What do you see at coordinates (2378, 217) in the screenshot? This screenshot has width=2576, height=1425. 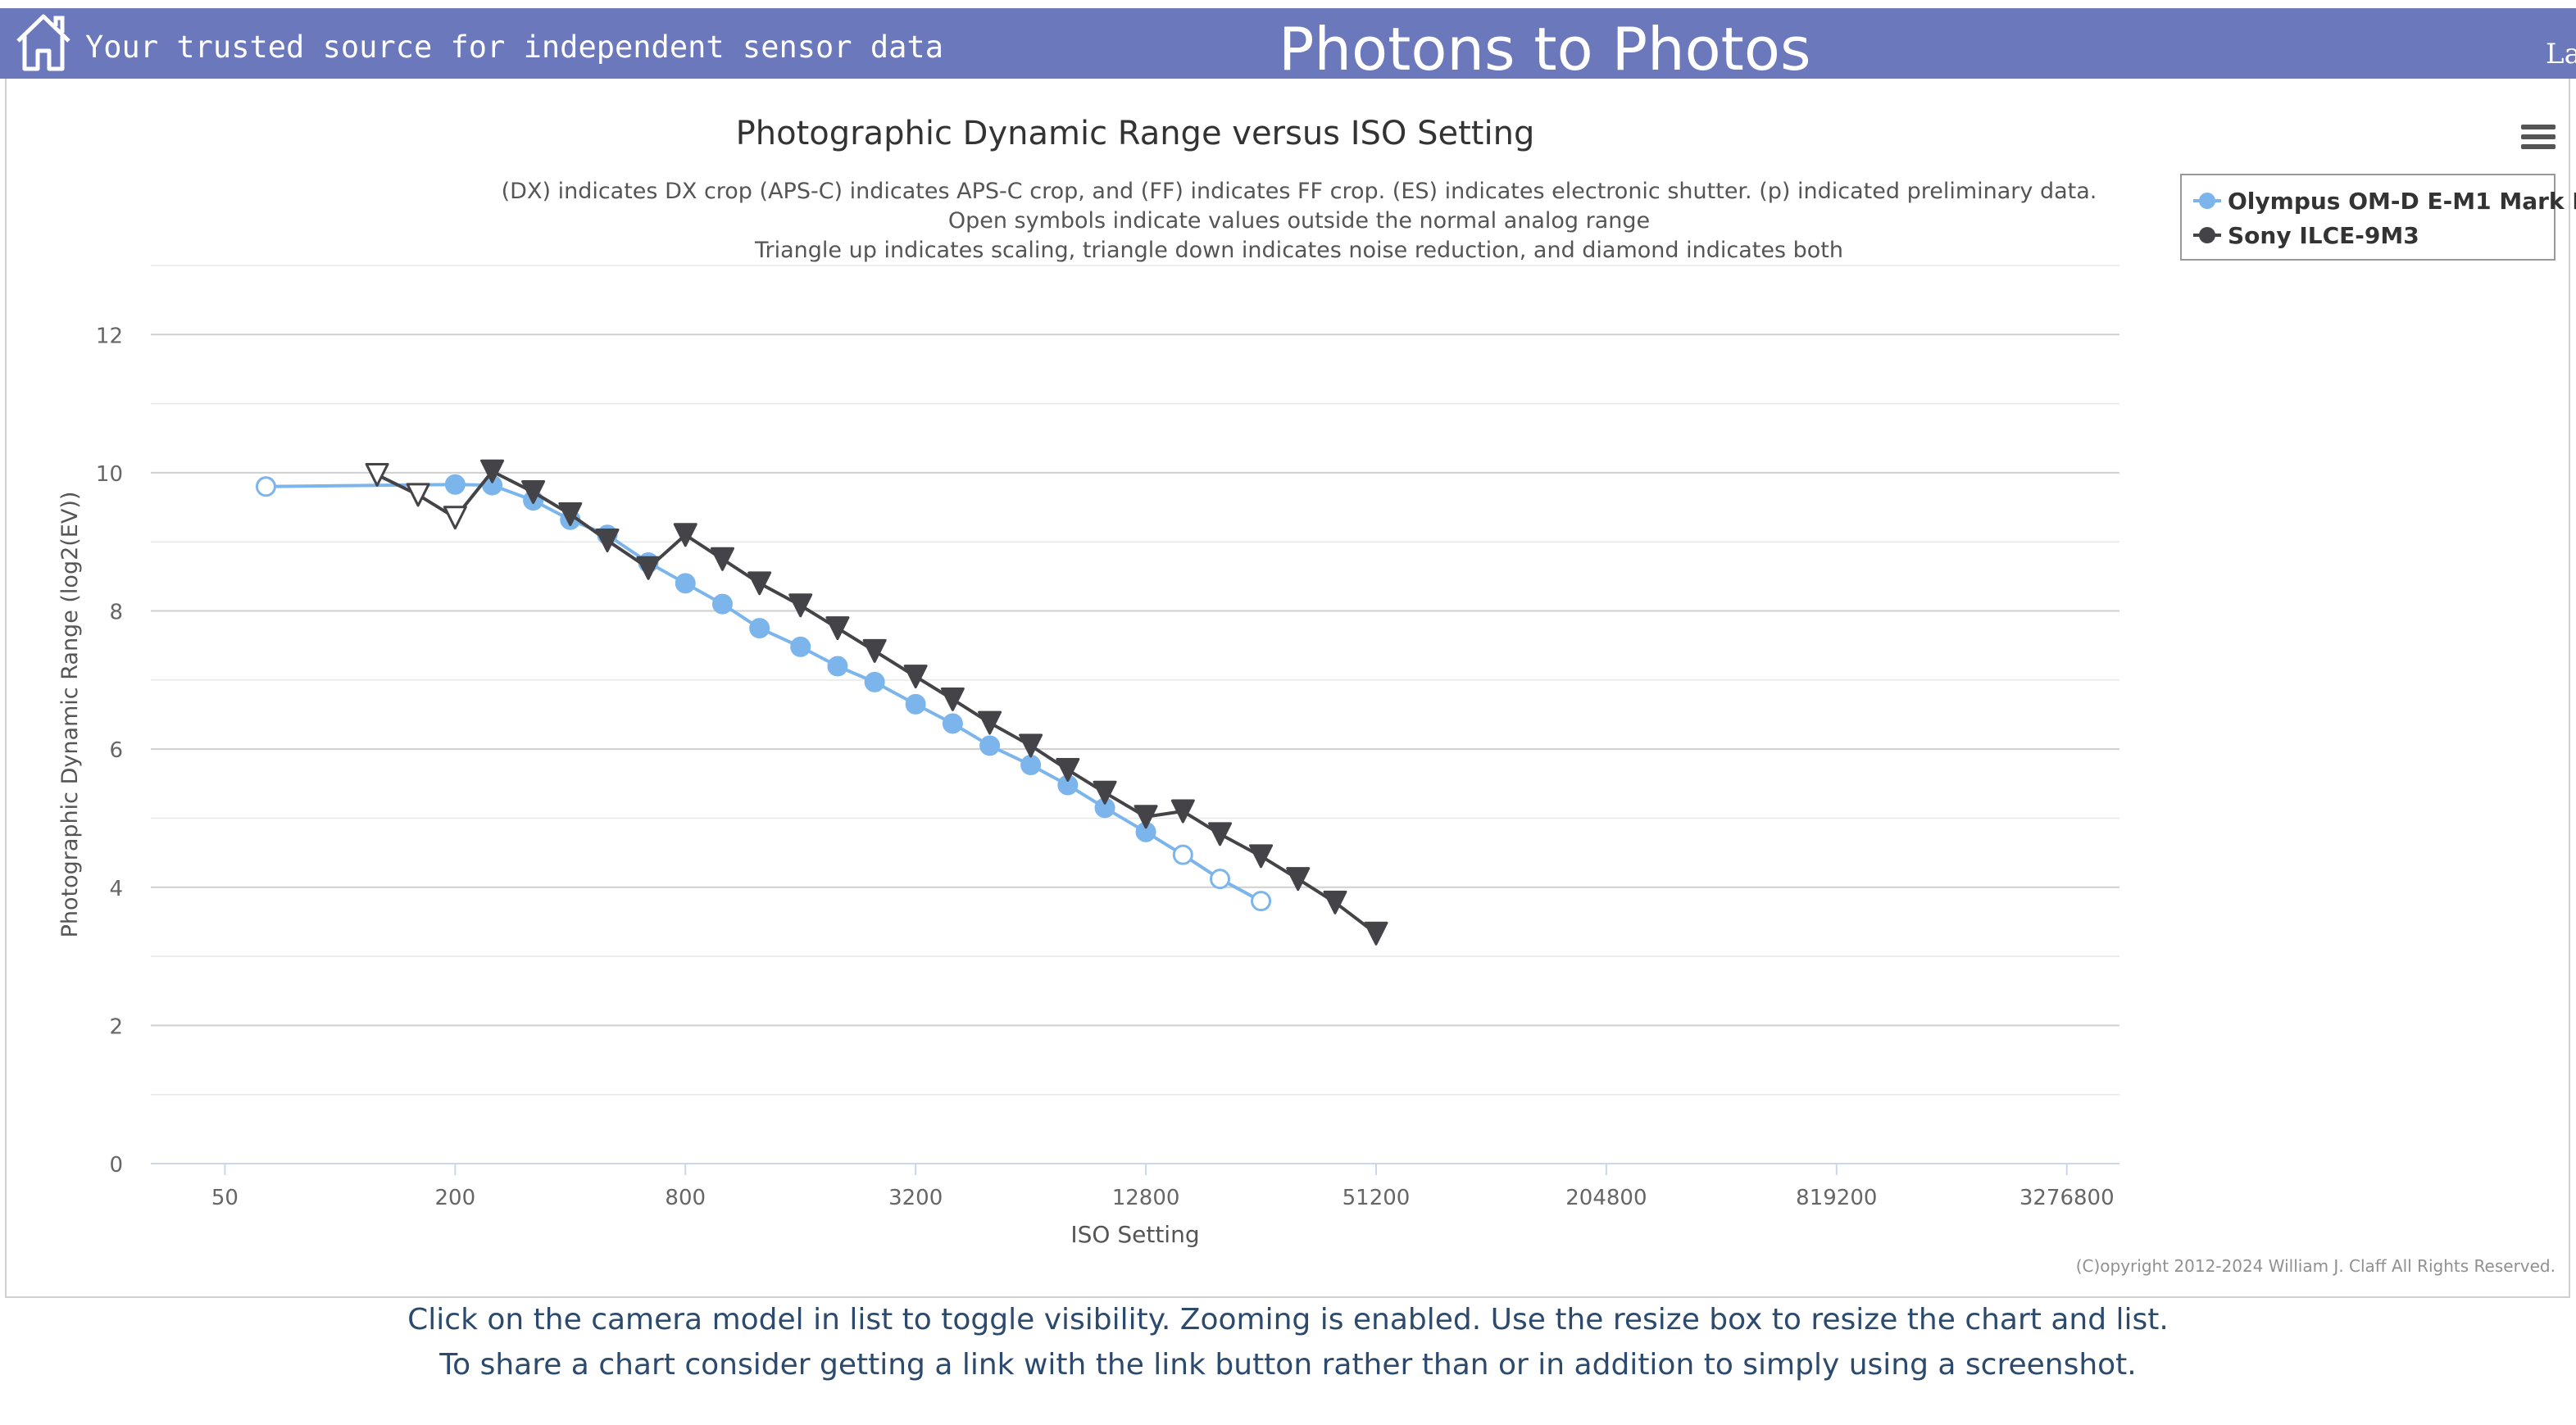 I see `chart-legend: Olympus OM-D E-M1 Mark II Sony ILCE-9M3` at bounding box center [2378, 217].